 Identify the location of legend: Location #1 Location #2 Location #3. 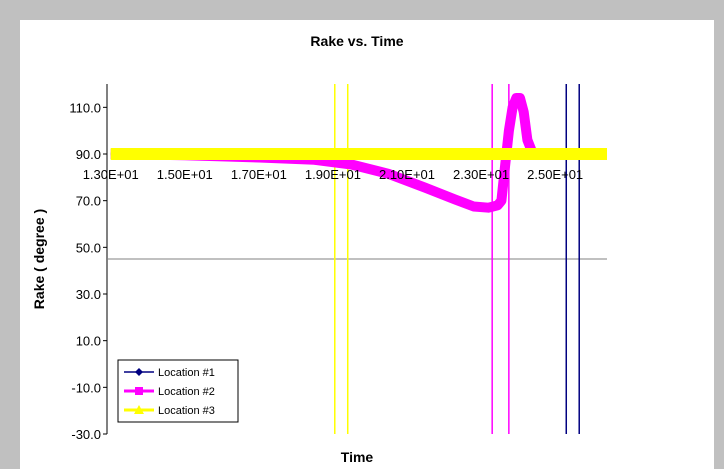
(178, 391).